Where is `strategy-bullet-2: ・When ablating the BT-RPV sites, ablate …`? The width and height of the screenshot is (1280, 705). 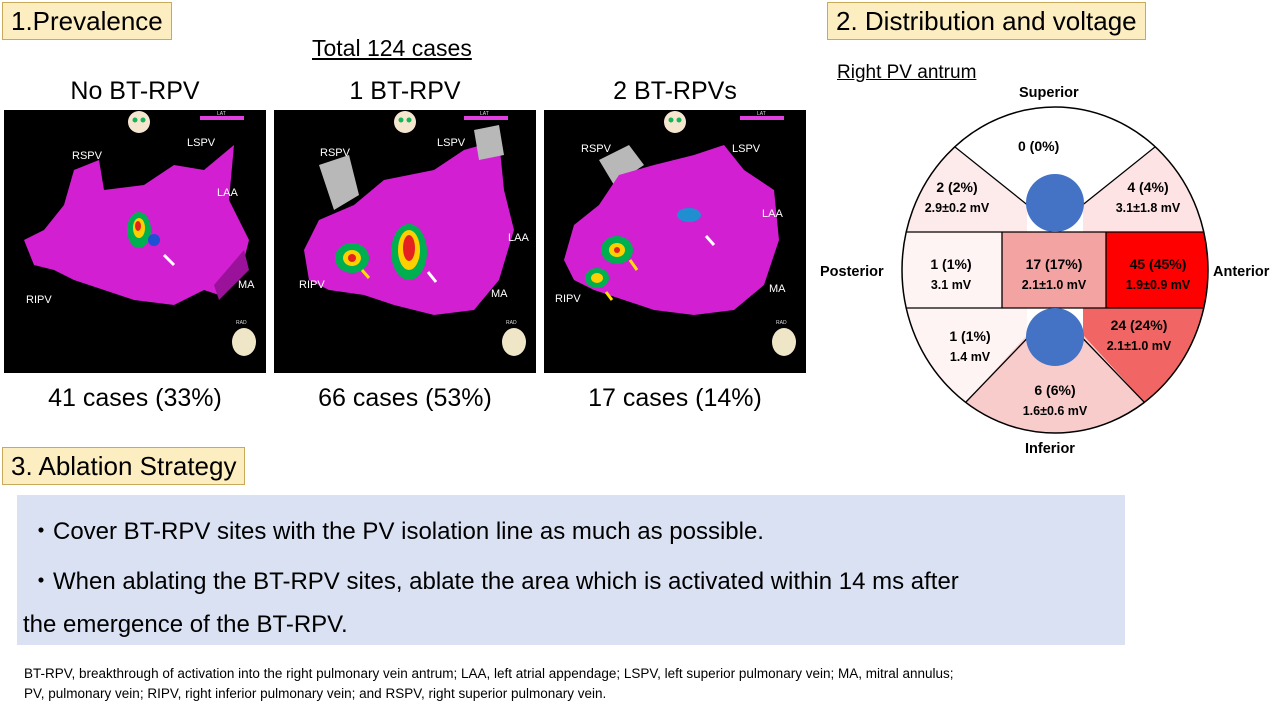
strategy-bullet-2: ・When ablating the BT-RPV sites, ablate … is located at coordinates (494, 581).